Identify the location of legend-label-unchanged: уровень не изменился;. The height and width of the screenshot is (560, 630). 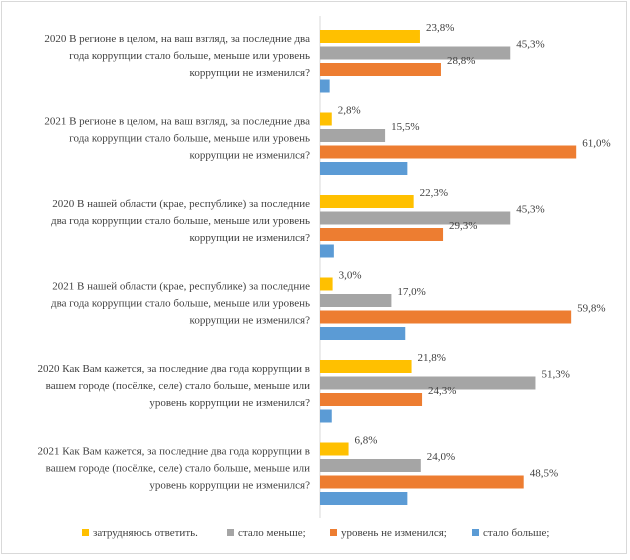
(394, 533).